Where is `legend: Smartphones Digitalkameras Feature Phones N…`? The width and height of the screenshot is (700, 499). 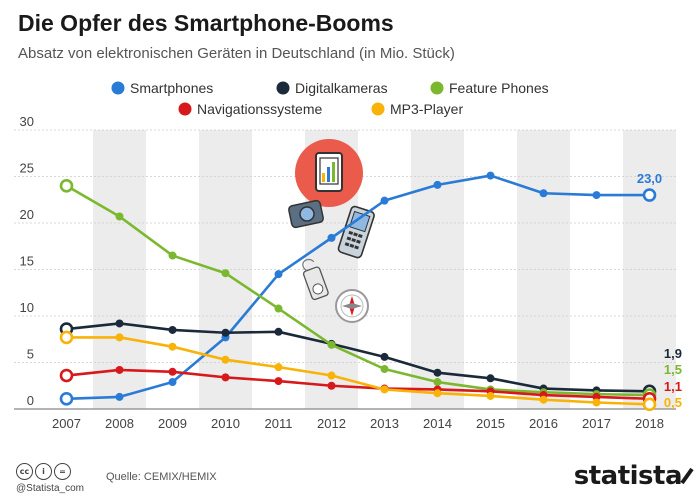 legend: Smartphones Digitalkameras Feature Phones N… is located at coordinates (330, 98).